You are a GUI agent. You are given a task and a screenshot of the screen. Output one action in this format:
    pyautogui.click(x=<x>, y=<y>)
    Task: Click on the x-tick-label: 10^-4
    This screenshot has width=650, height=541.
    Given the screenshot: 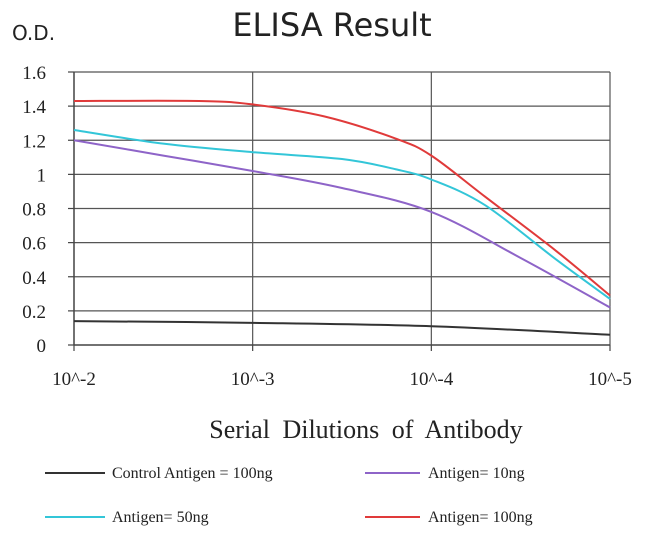 What is the action you would take?
    pyautogui.click(x=431, y=379)
    